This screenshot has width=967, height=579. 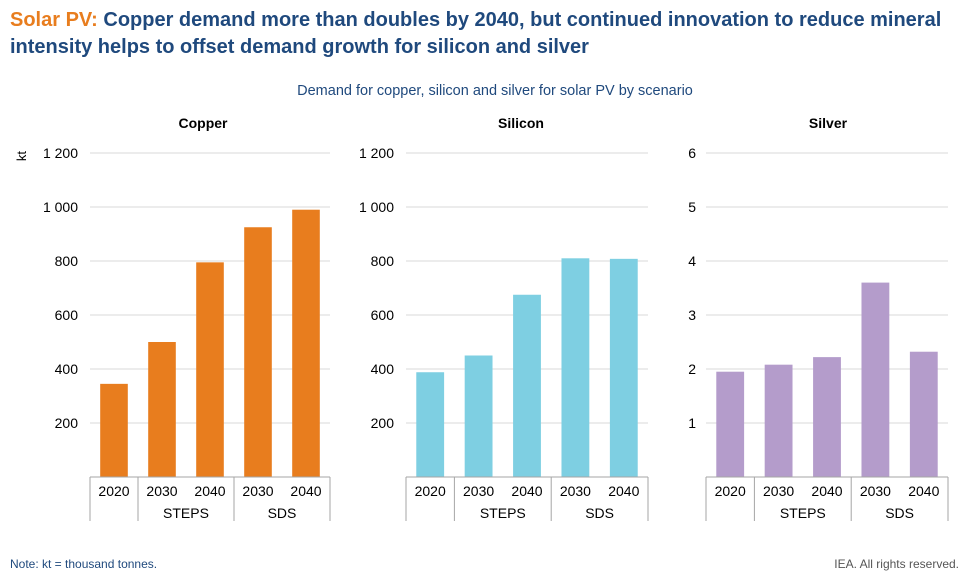 I want to click on footnote: Note: kt = thousand tonnes., so click(x=84, y=564).